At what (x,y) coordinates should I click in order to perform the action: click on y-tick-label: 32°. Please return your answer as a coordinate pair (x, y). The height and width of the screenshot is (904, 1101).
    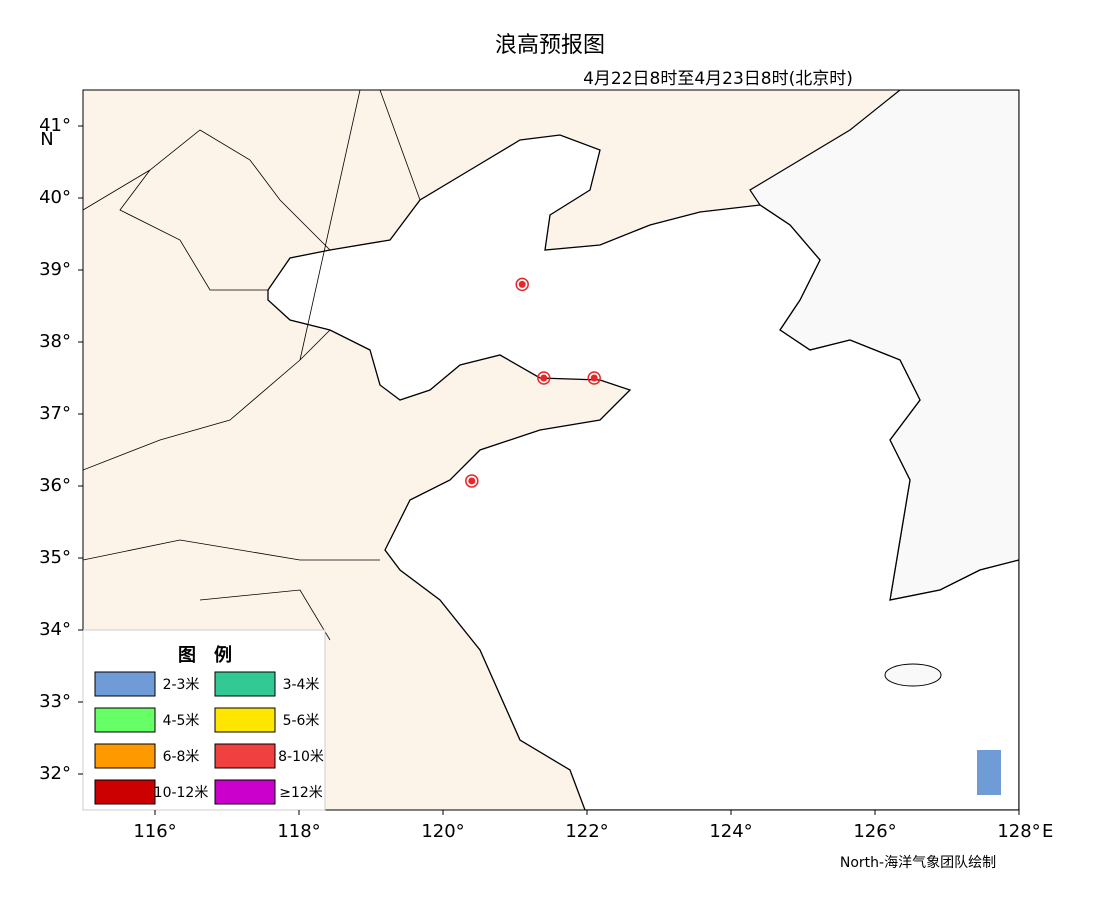
    Looking at the image, I should click on (55, 773).